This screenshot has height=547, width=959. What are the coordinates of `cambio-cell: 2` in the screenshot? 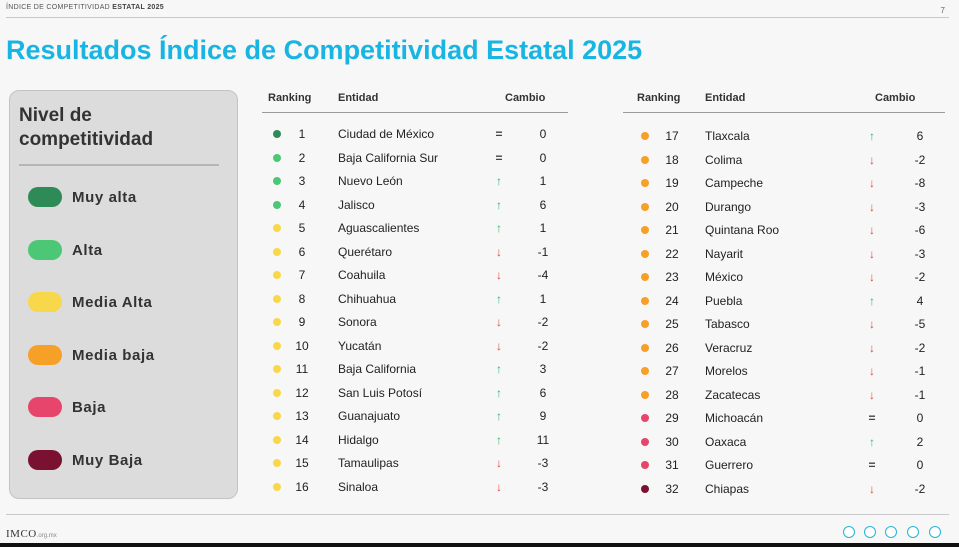 It's located at (920, 441).